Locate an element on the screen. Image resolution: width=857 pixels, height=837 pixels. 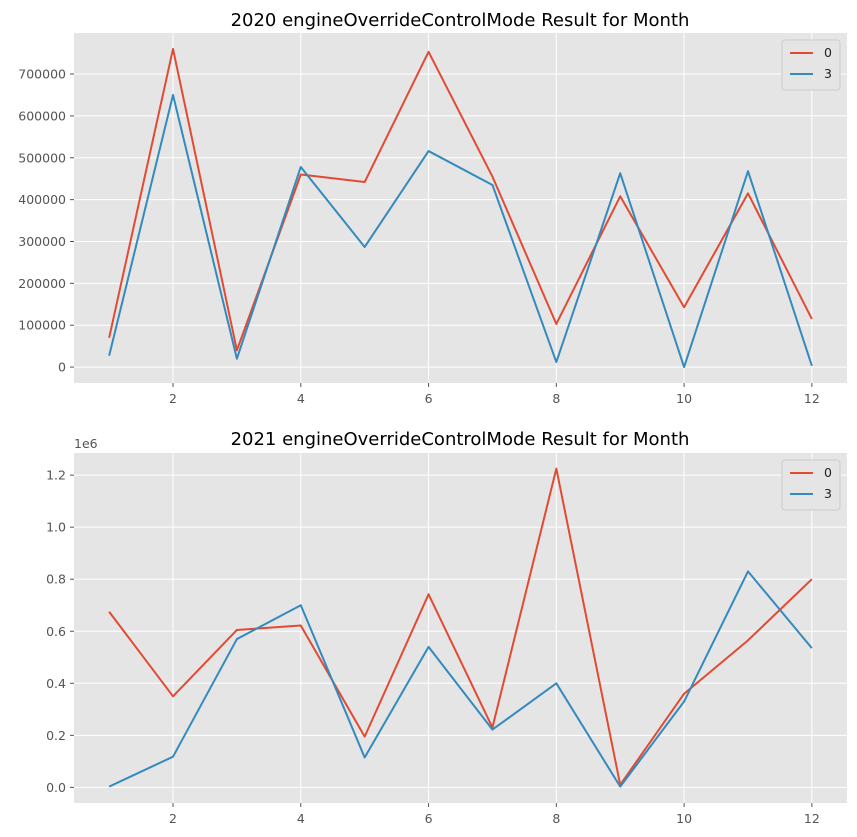
y-tick-label: 400000 is located at coordinates (42, 199).